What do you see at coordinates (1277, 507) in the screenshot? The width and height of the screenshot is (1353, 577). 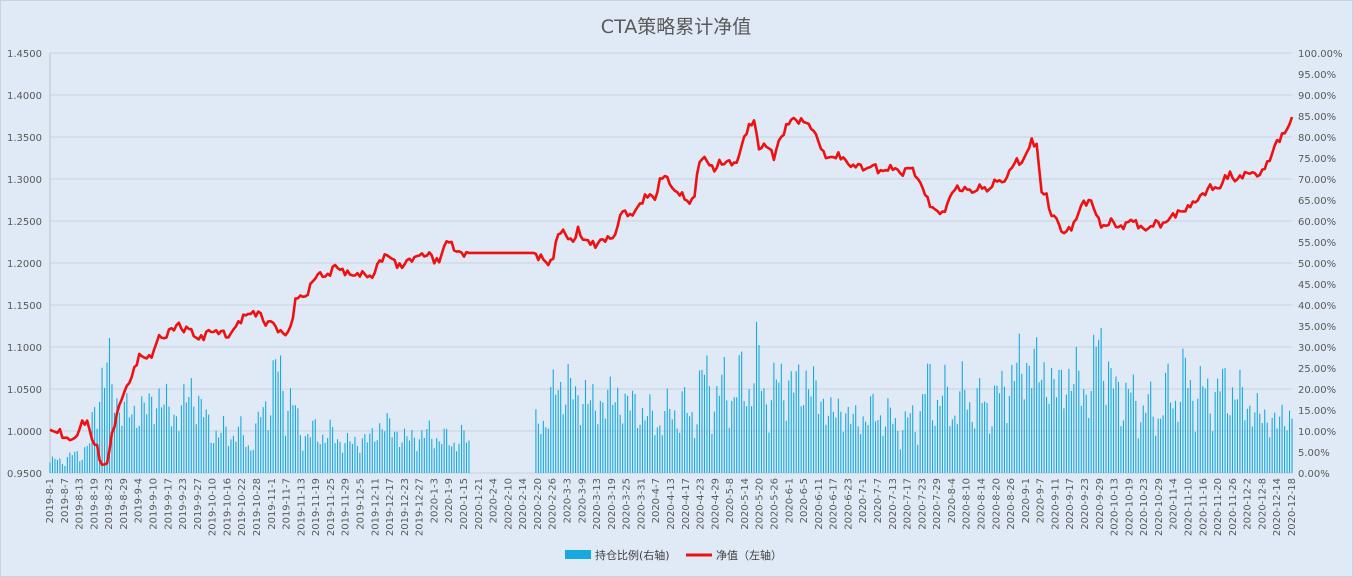 I see `x-tick-label: 2020-12-14` at bounding box center [1277, 507].